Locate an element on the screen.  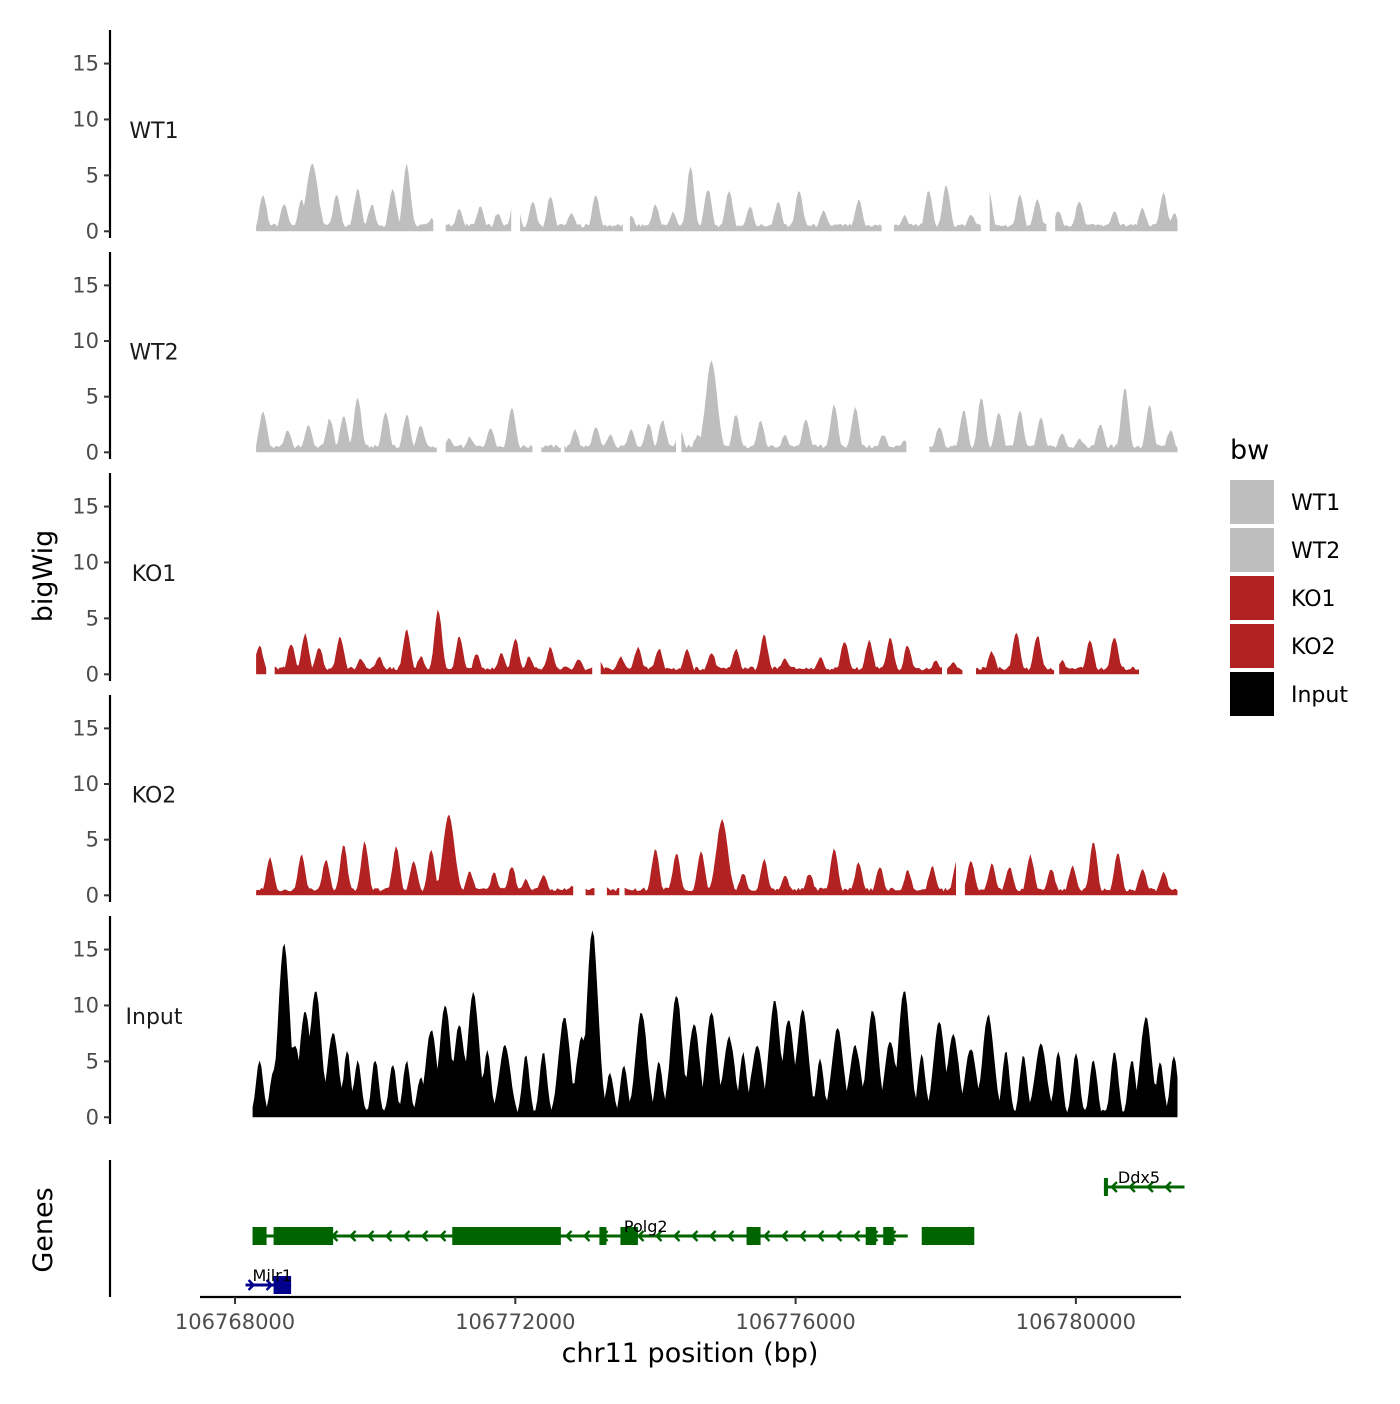
legend-item-input: Input is located at coordinates (1289, 694).